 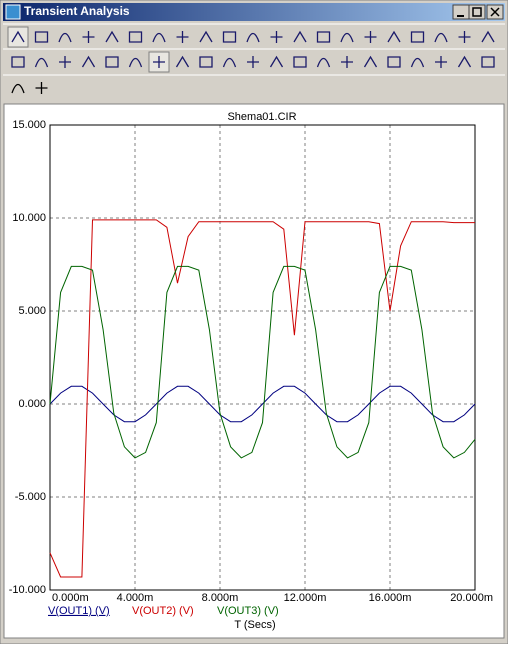 I want to click on maximize-button, so click(x=477, y=12).